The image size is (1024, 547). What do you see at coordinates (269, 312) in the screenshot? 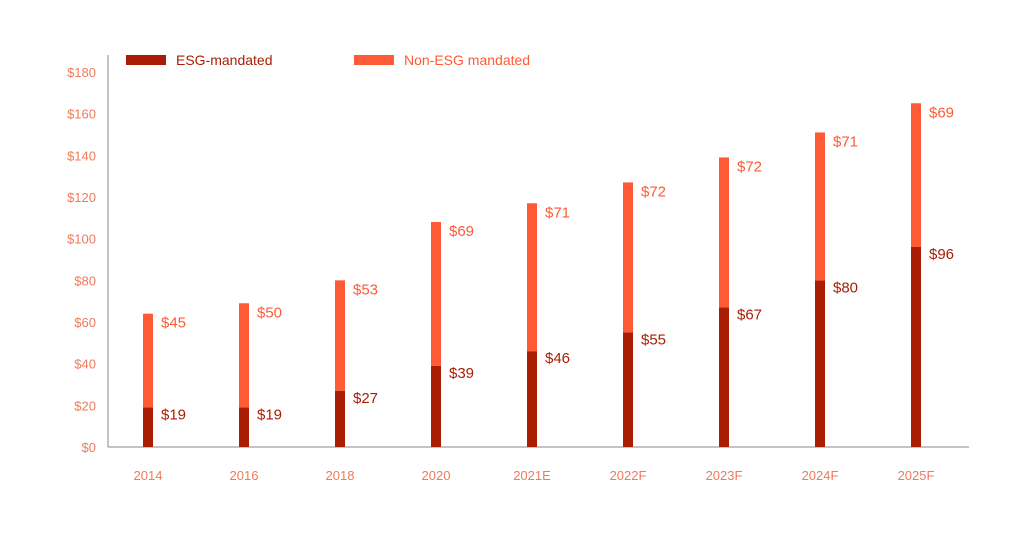
I see `data-label-non-esg-mandated: $50` at bounding box center [269, 312].